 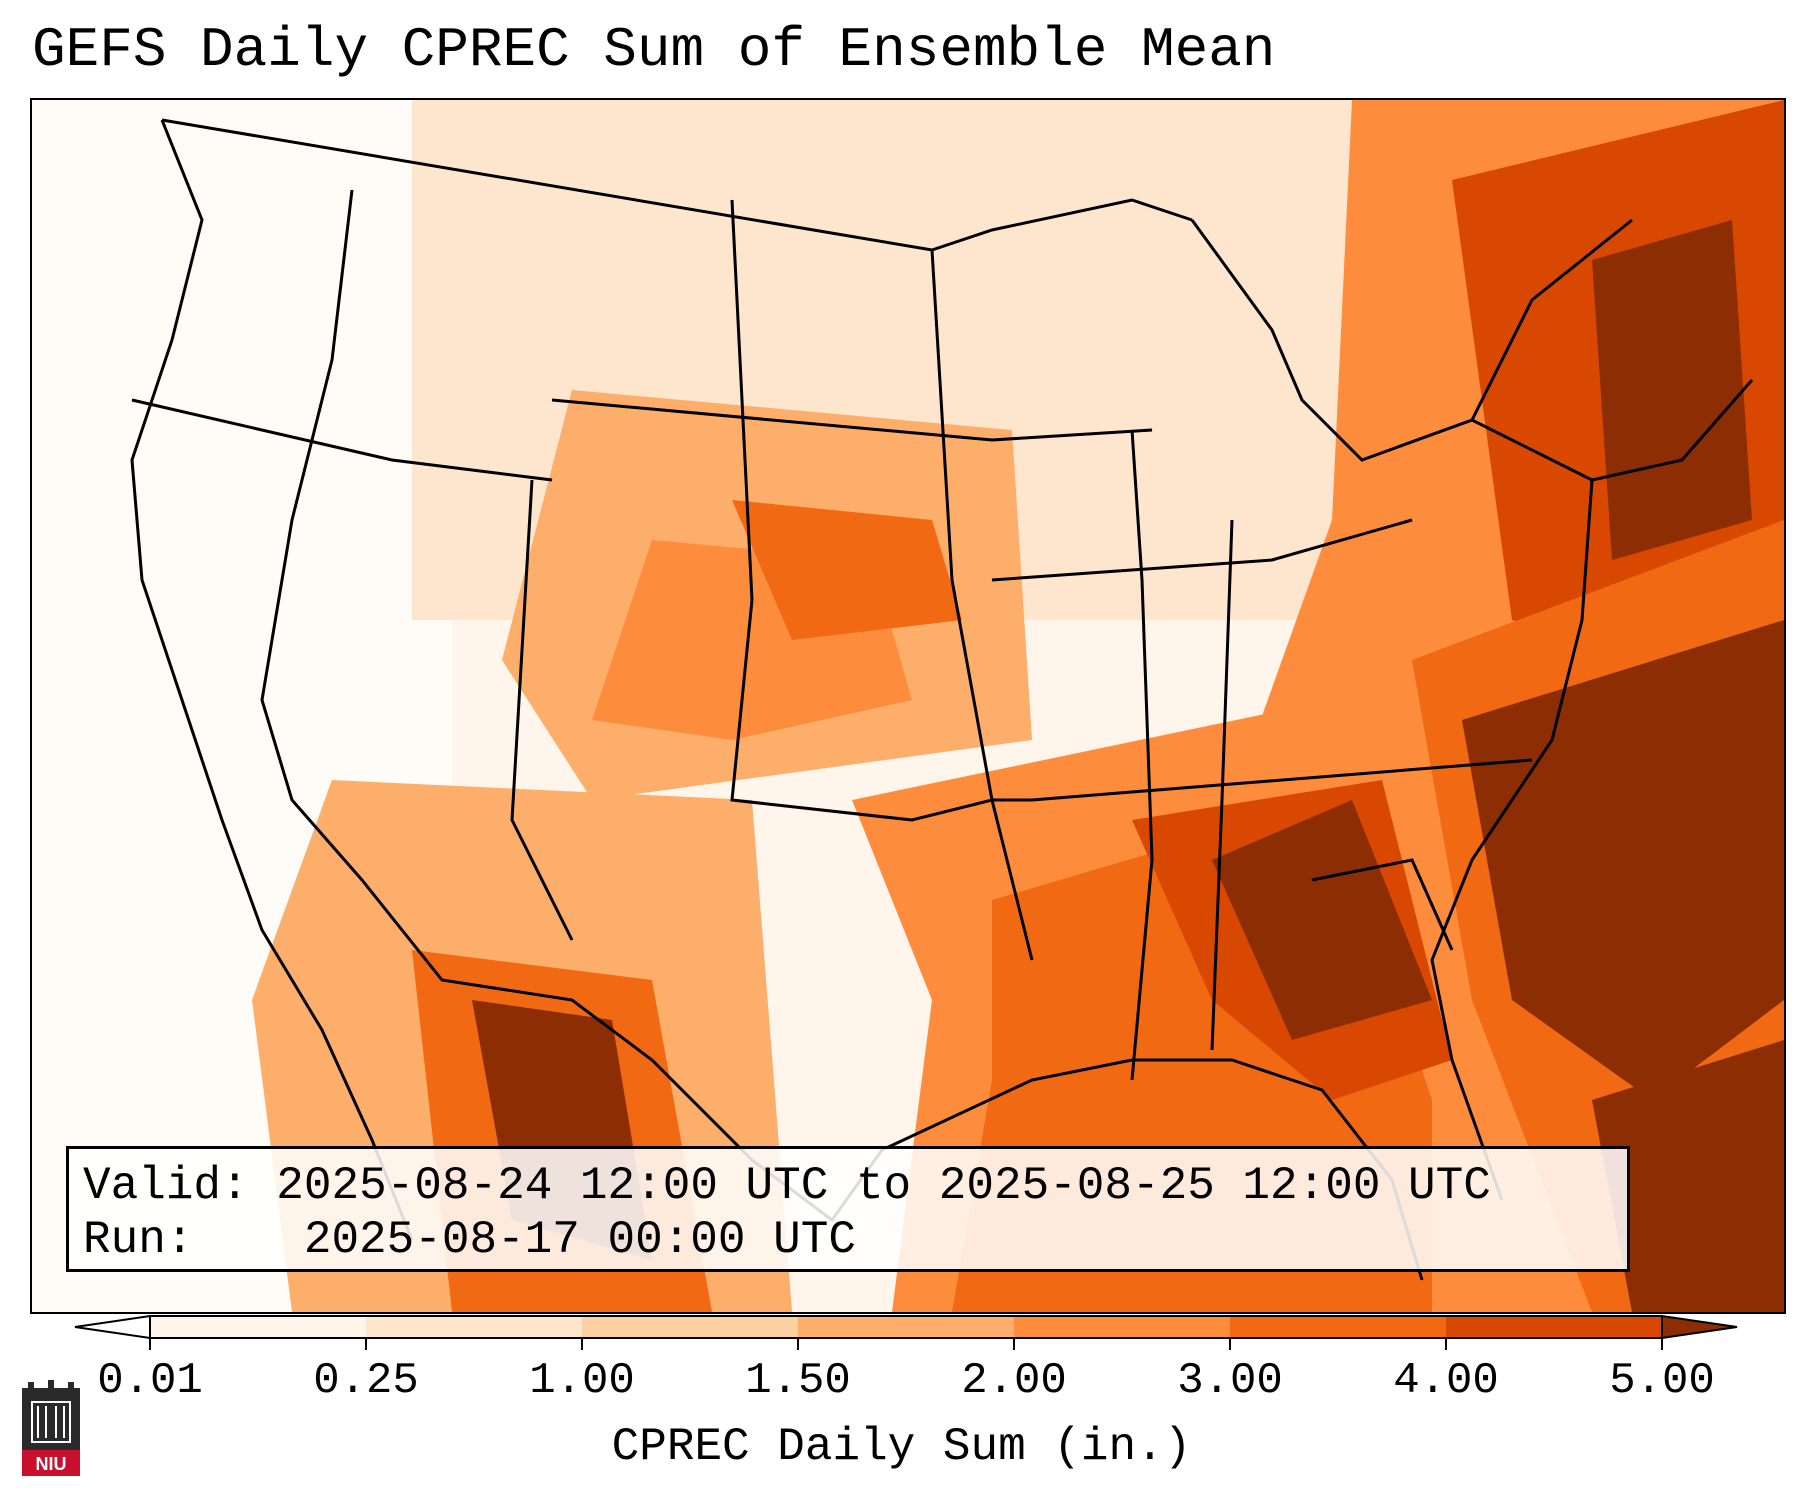 I want to click on colorbar-under-extension, so click(x=112, y=1327).